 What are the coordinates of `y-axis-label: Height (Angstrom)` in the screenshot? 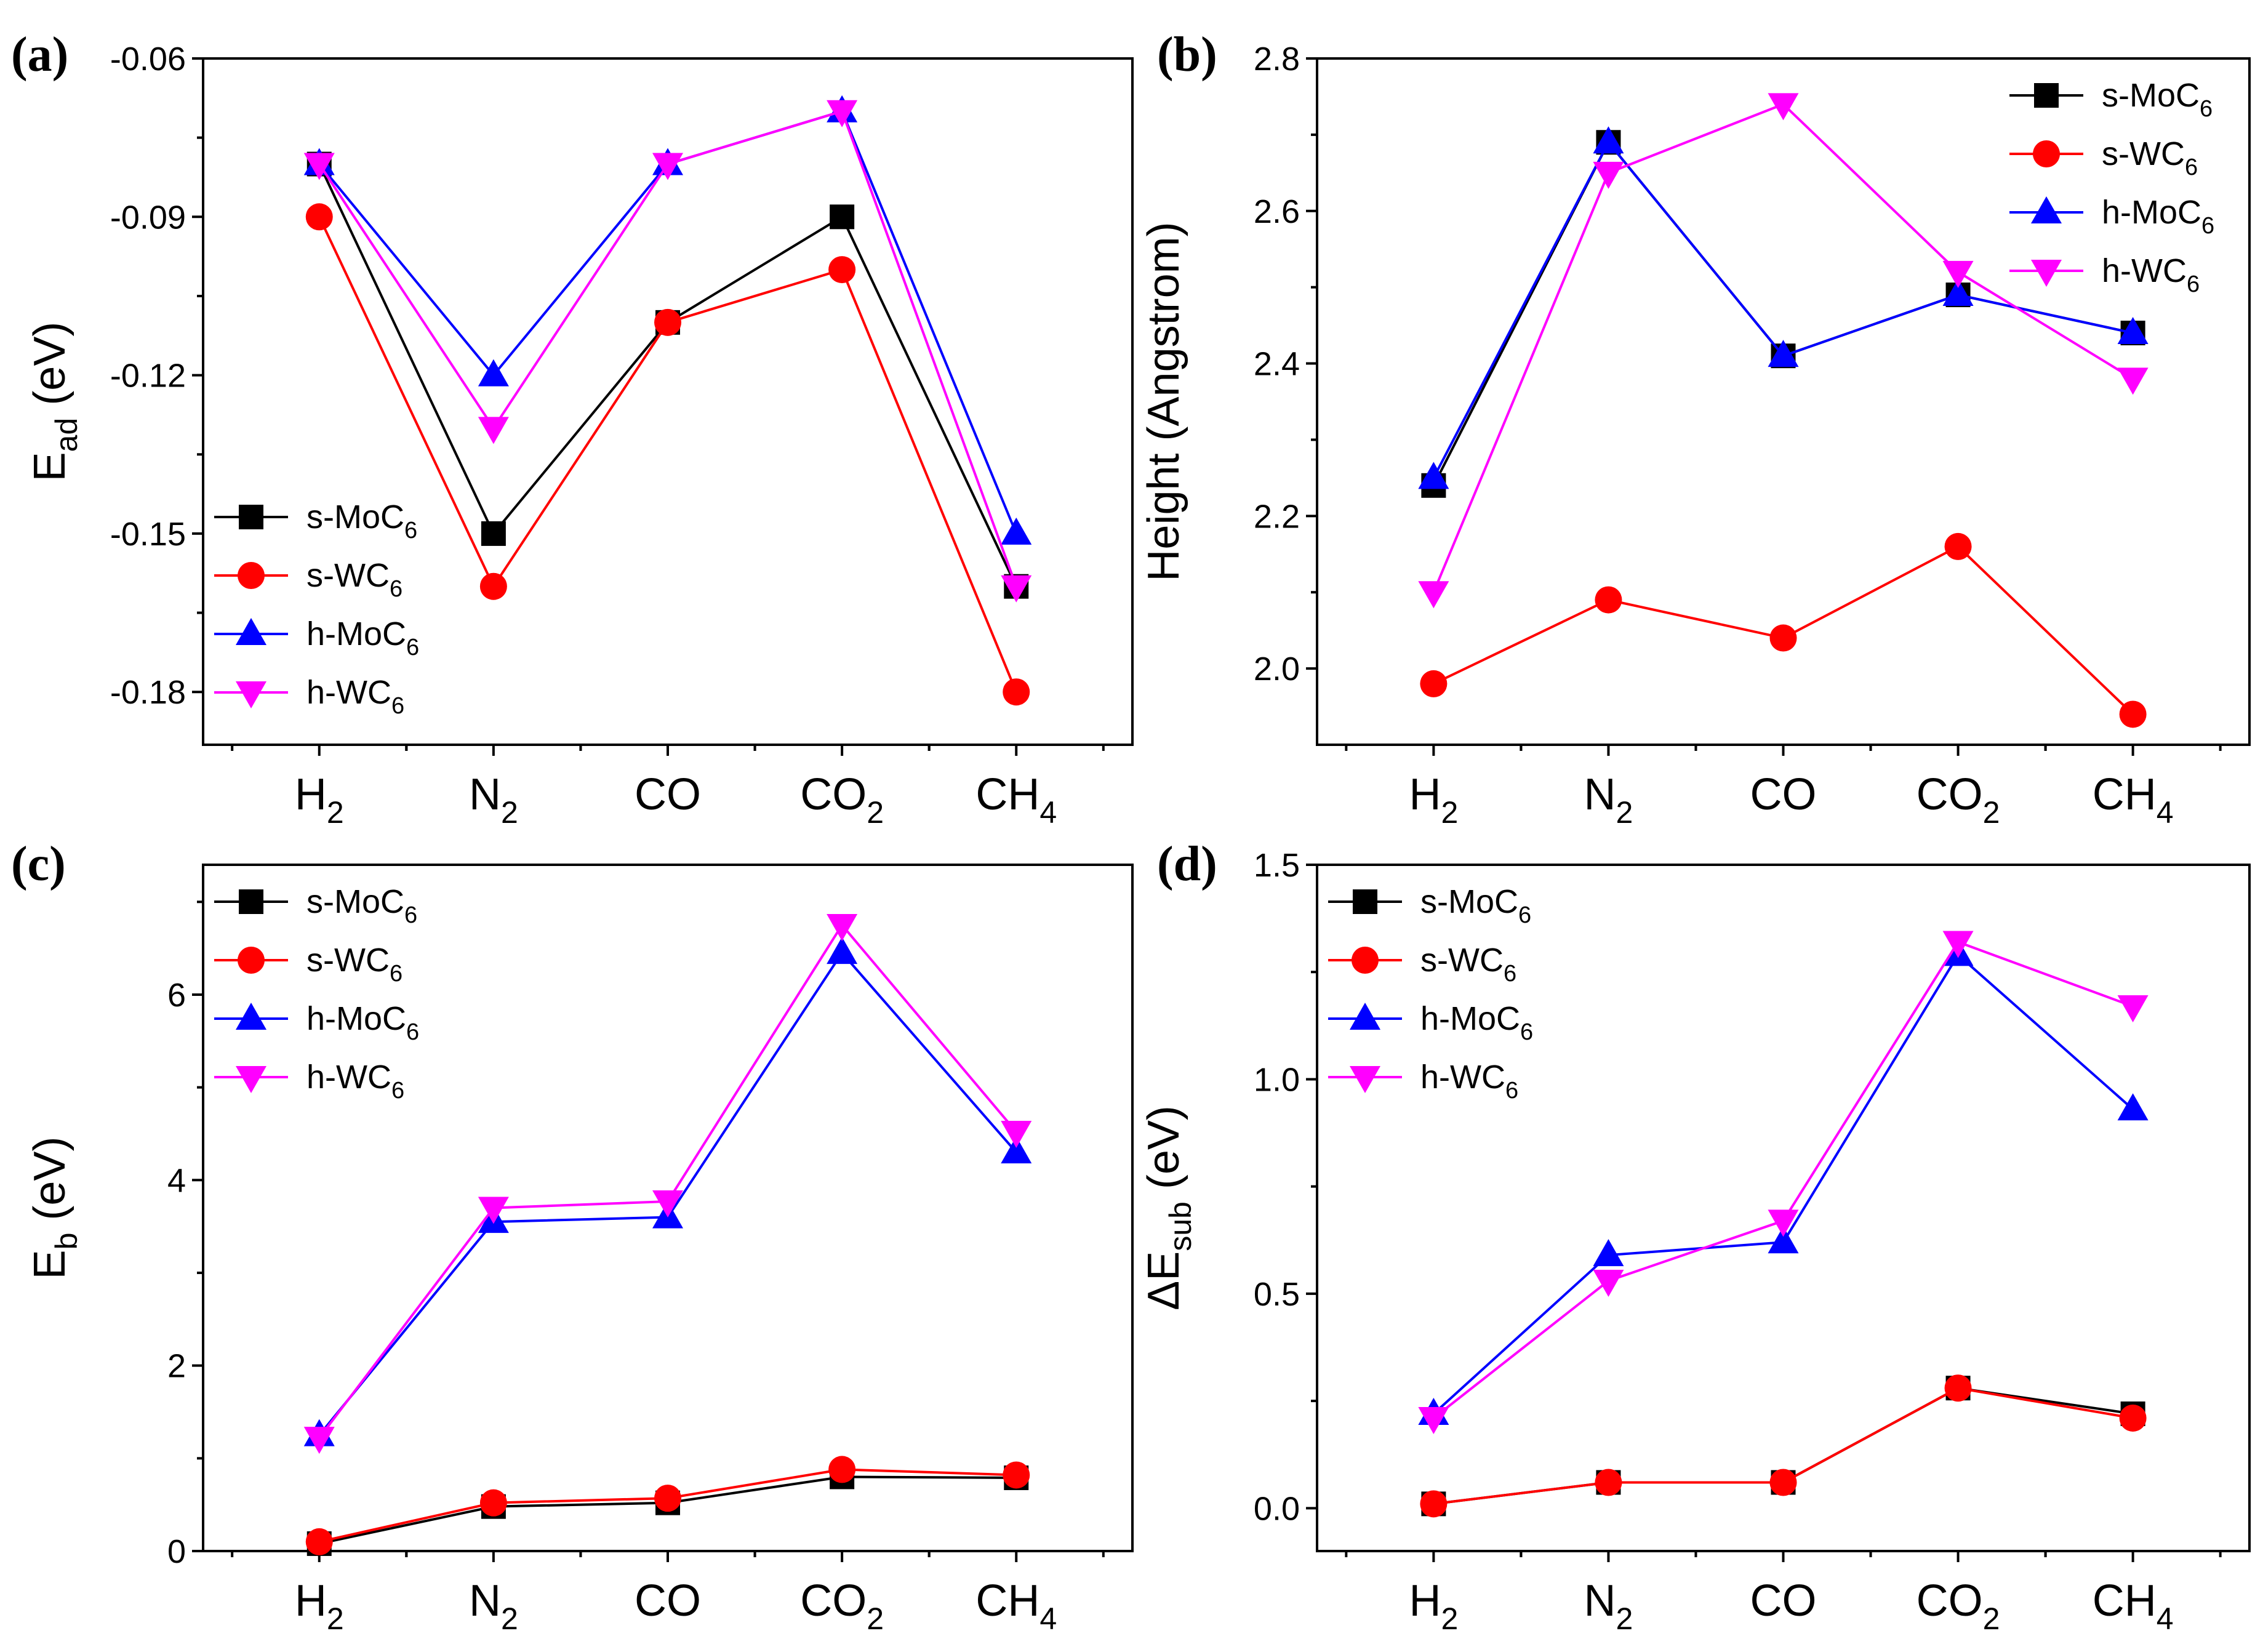 It's located at (1163, 401).